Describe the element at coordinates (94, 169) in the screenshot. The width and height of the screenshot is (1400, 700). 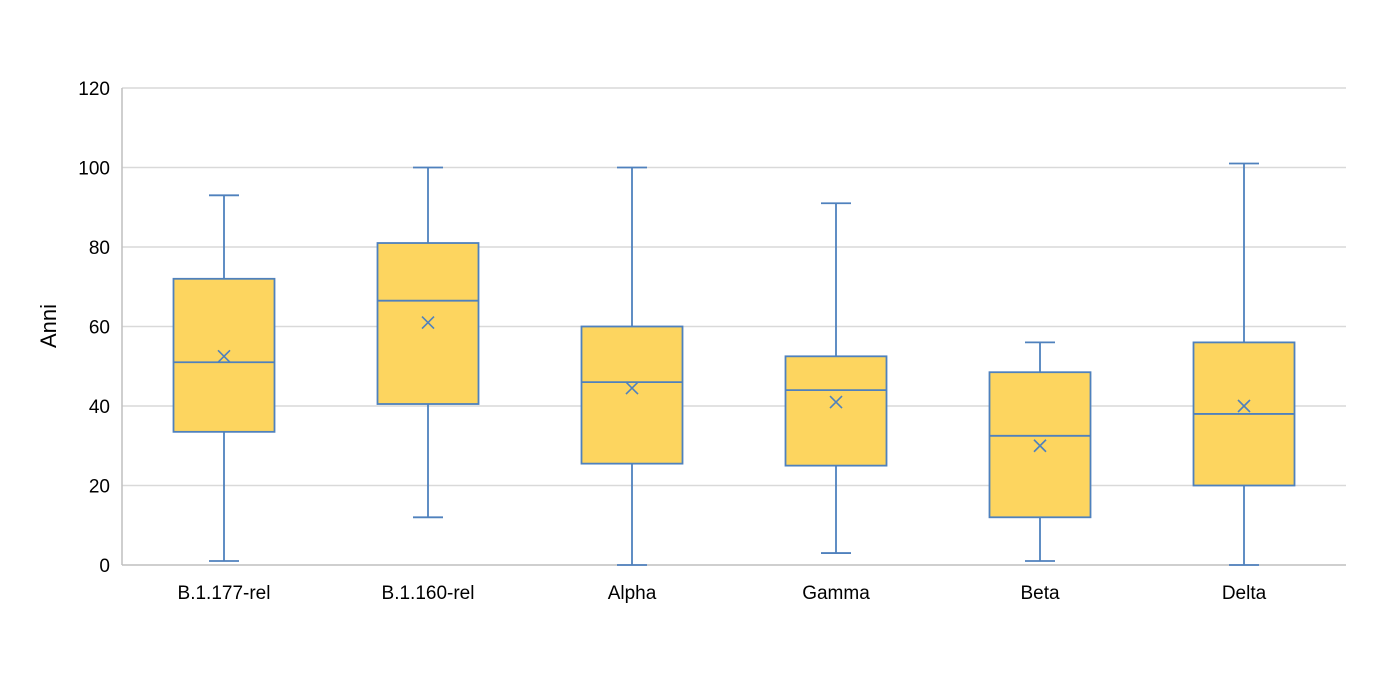
I see `y-tick-label: 100` at that location.